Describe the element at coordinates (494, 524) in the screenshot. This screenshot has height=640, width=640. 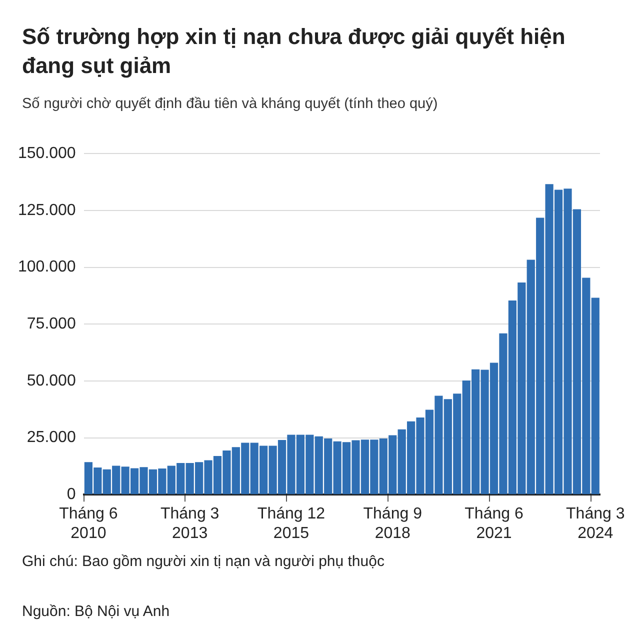
I see `x-tick-label: Tháng 6 2021` at that location.